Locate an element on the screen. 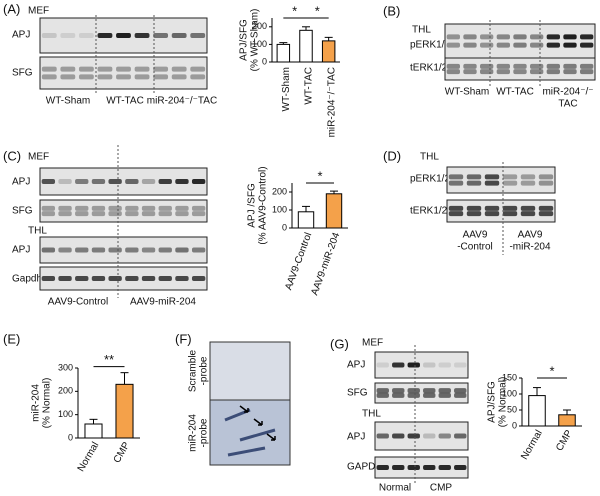 This screenshot has width=600, height=496. row-label: miR-204 is located at coordinates (193, 433).